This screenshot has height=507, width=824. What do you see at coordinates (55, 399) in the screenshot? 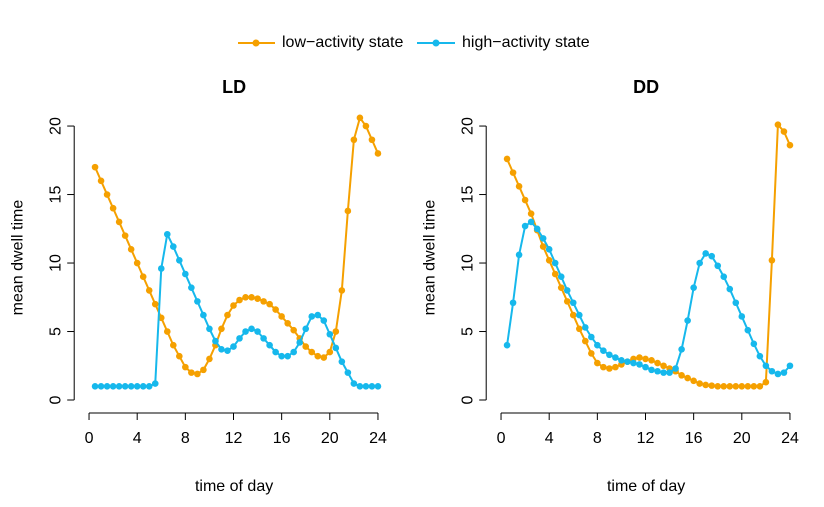
I see `y-tick-label: 0` at bounding box center [55, 399].